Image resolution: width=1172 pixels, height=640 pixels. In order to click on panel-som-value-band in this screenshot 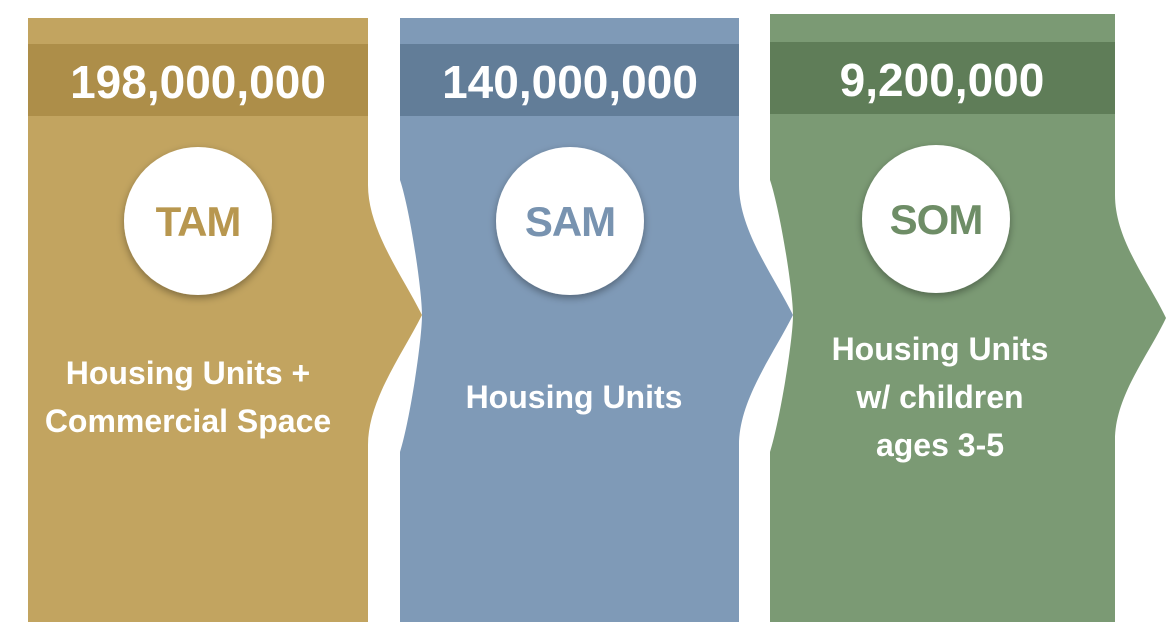, I will do `click(942, 78)`.